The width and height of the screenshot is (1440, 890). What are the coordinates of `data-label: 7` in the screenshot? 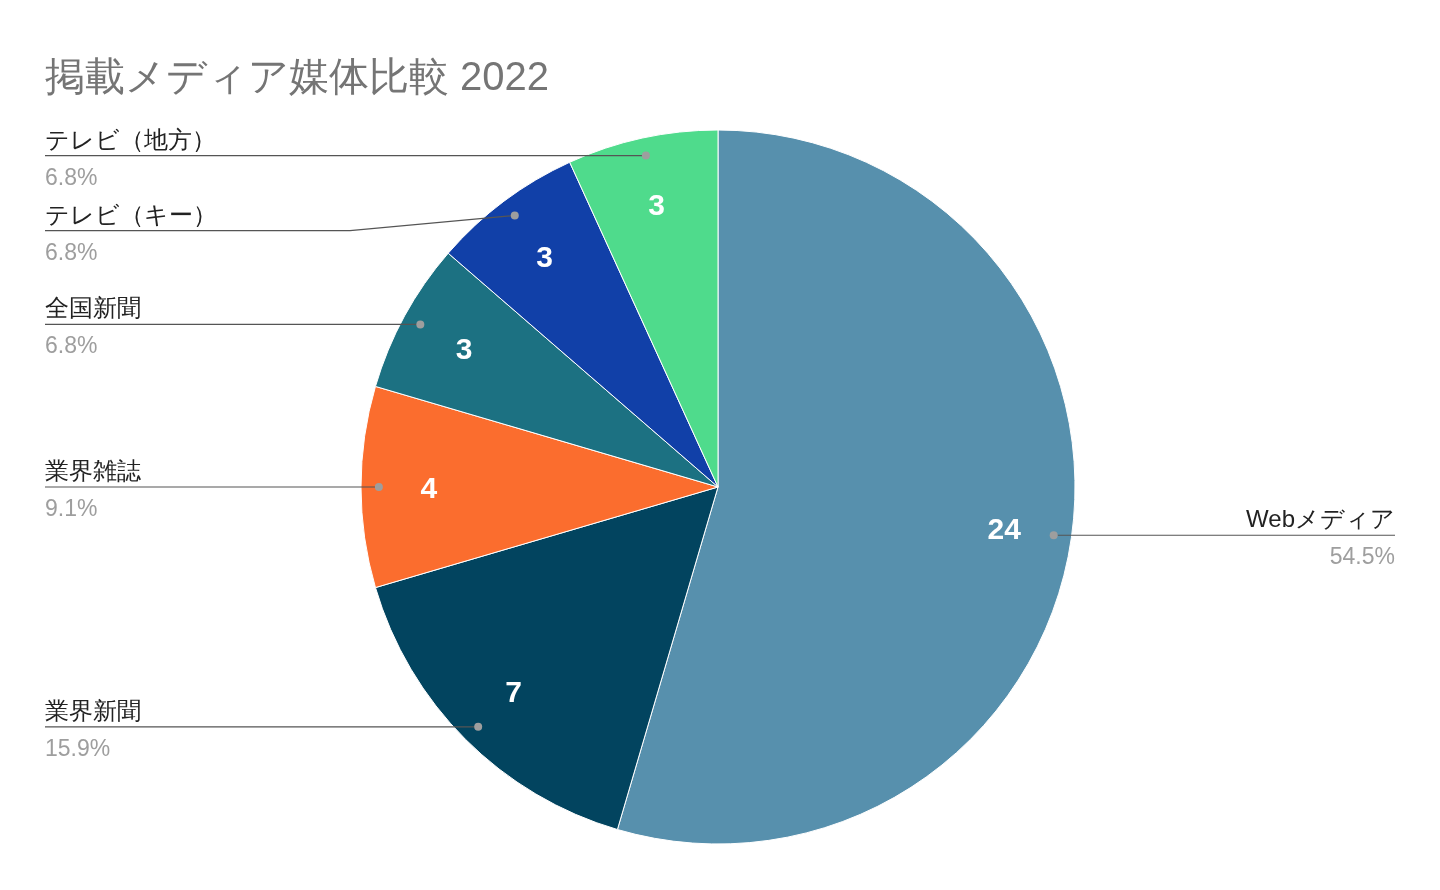 It's located at (513, 692).